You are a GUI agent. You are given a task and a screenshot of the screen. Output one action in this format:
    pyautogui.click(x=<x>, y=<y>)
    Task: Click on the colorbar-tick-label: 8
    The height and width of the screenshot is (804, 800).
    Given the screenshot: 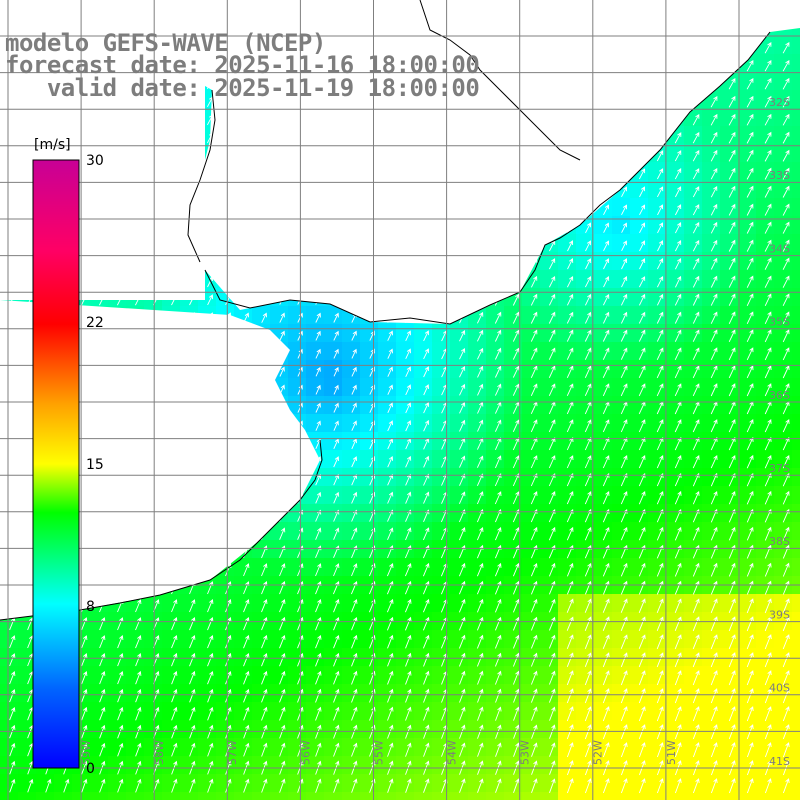 What is the action you would take?
    pyautogui.click(x=90, y=607)
    